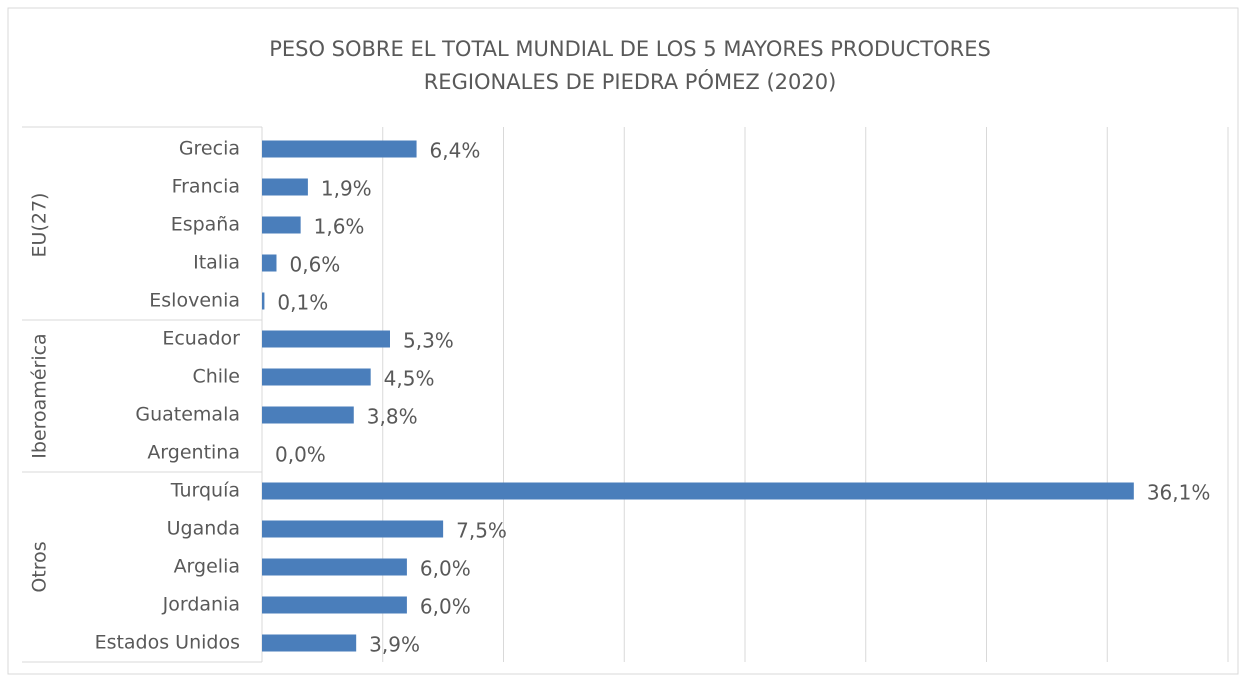  Describe the element at coordinates (302, 303) in the screenshot. I see `value-label: 0,1%` at that location.